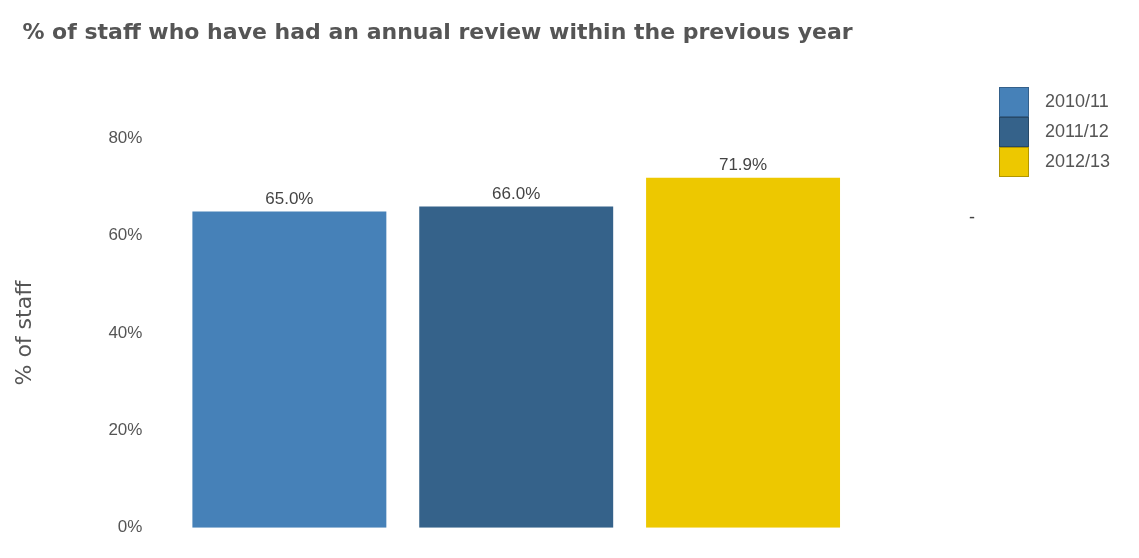  I want to click on legend-label: 2011/12, so click(1077, 130).